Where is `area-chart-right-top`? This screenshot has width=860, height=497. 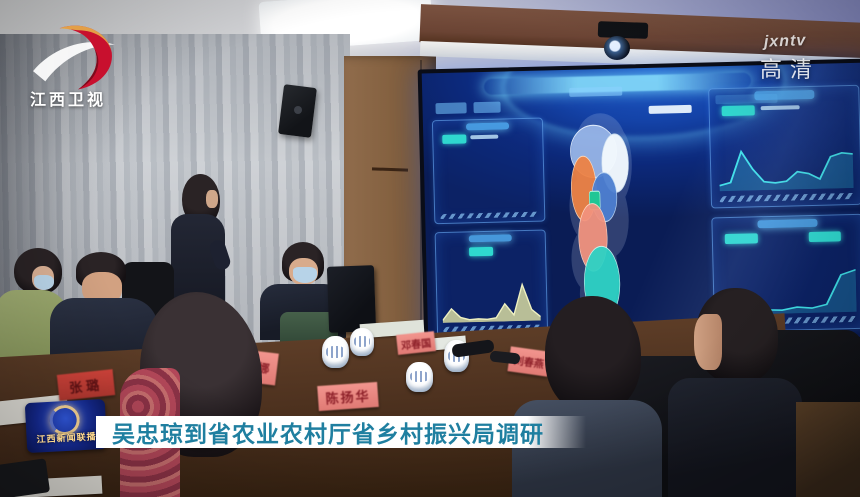 area-chart-right-top is located at coordinates (786, 170).